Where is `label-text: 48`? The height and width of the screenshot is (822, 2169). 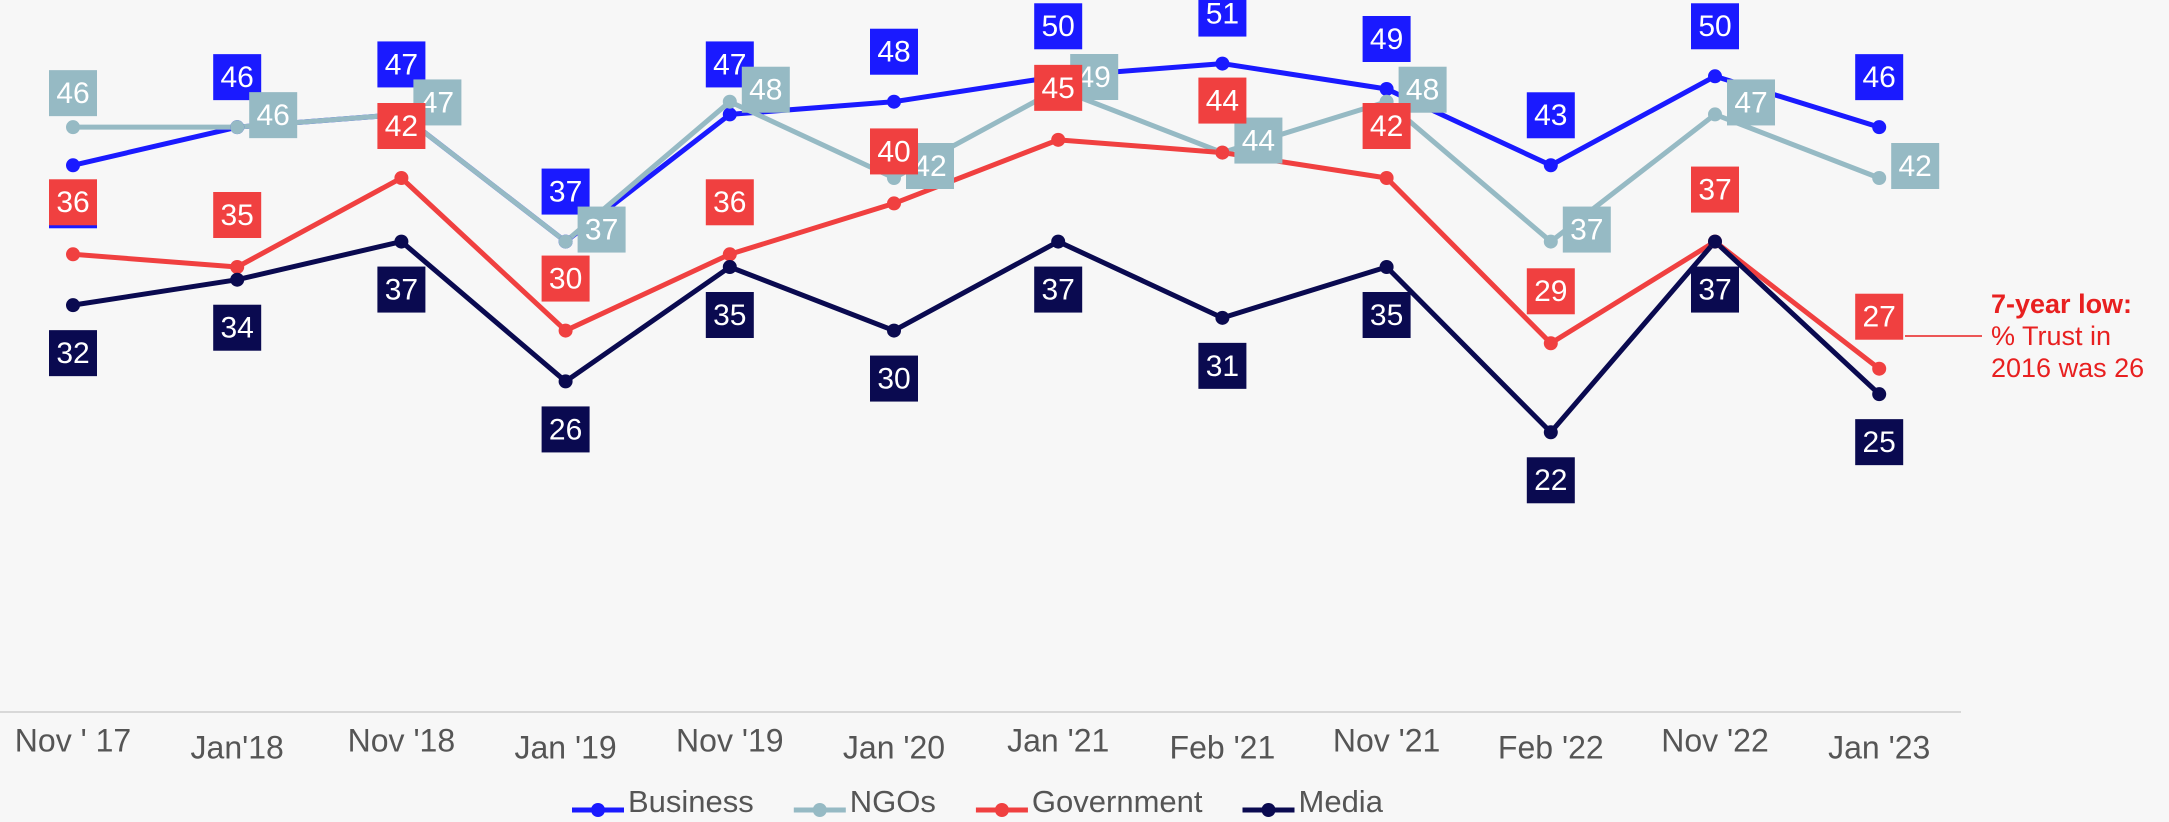
label-text: 48 is located at coordinates (765, 90).